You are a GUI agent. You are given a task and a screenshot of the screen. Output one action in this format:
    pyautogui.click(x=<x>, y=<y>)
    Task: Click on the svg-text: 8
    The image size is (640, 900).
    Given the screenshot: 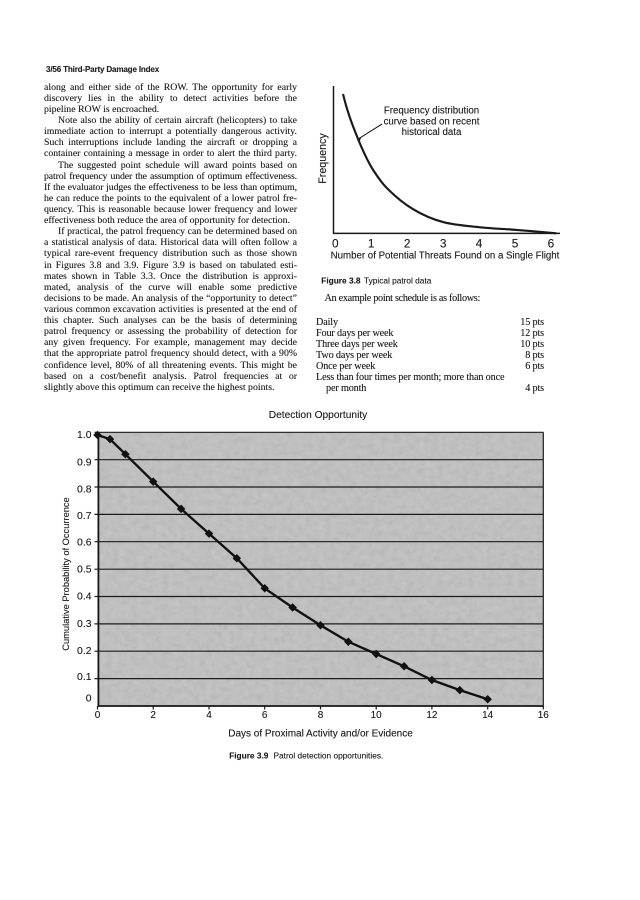 What is the action you would take?
    pyautogui.click(x=321, y=715)
    